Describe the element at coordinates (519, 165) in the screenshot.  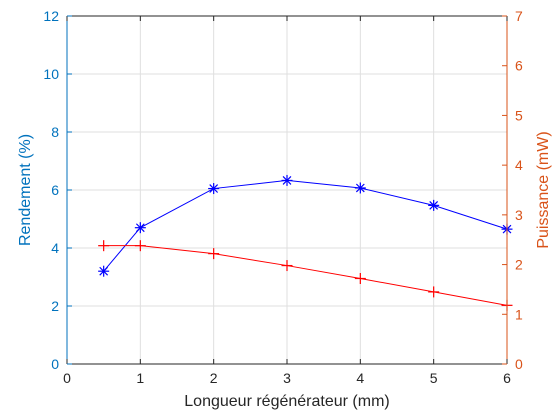
I see `y-right-tick-label: 4` at that location.